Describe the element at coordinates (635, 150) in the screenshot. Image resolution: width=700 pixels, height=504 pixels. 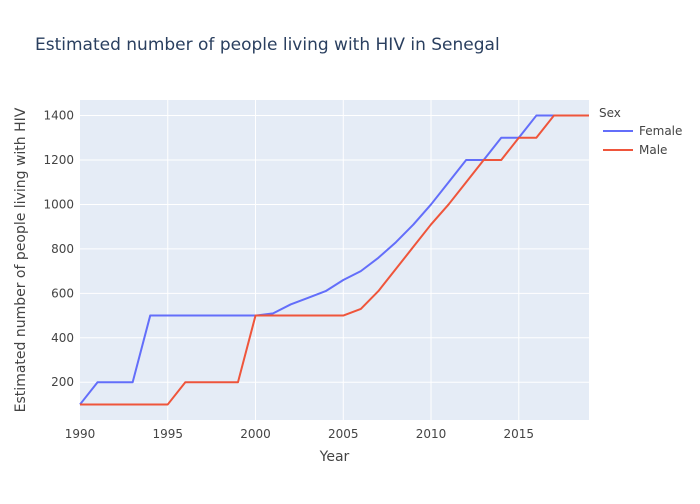
I see `legend-item-male: Male` at that location.